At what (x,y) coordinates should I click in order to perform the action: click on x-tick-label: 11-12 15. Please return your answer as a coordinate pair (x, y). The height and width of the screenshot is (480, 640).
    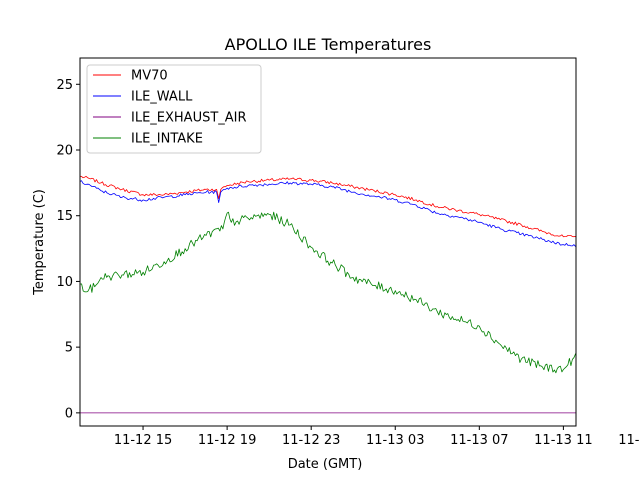
    Looking at the image, I should click on (143, 440).